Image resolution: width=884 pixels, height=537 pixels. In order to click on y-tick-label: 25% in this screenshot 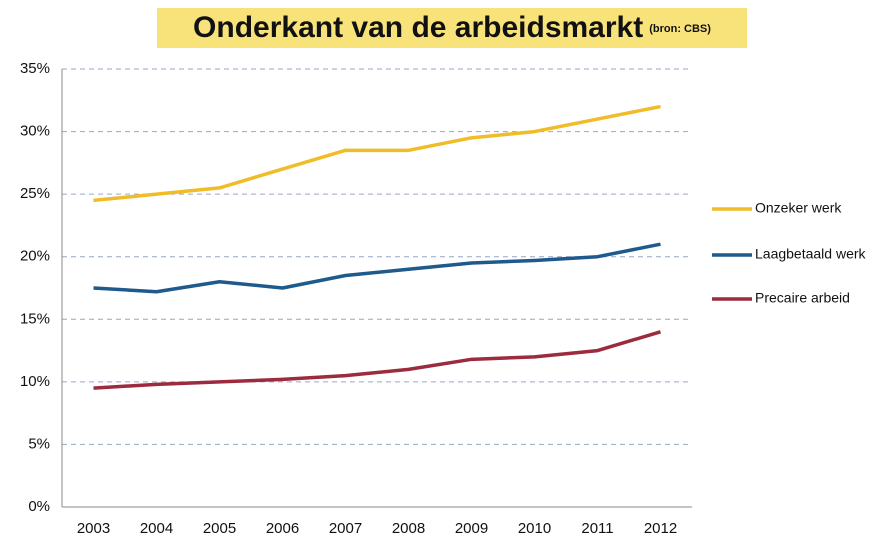, I will do `click(35, 193)`.